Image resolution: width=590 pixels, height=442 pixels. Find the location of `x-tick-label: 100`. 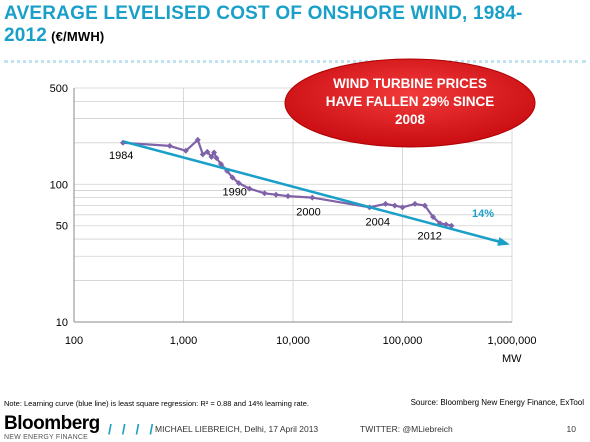

x-tick-label: 100 is located at coordinates (74, 341).